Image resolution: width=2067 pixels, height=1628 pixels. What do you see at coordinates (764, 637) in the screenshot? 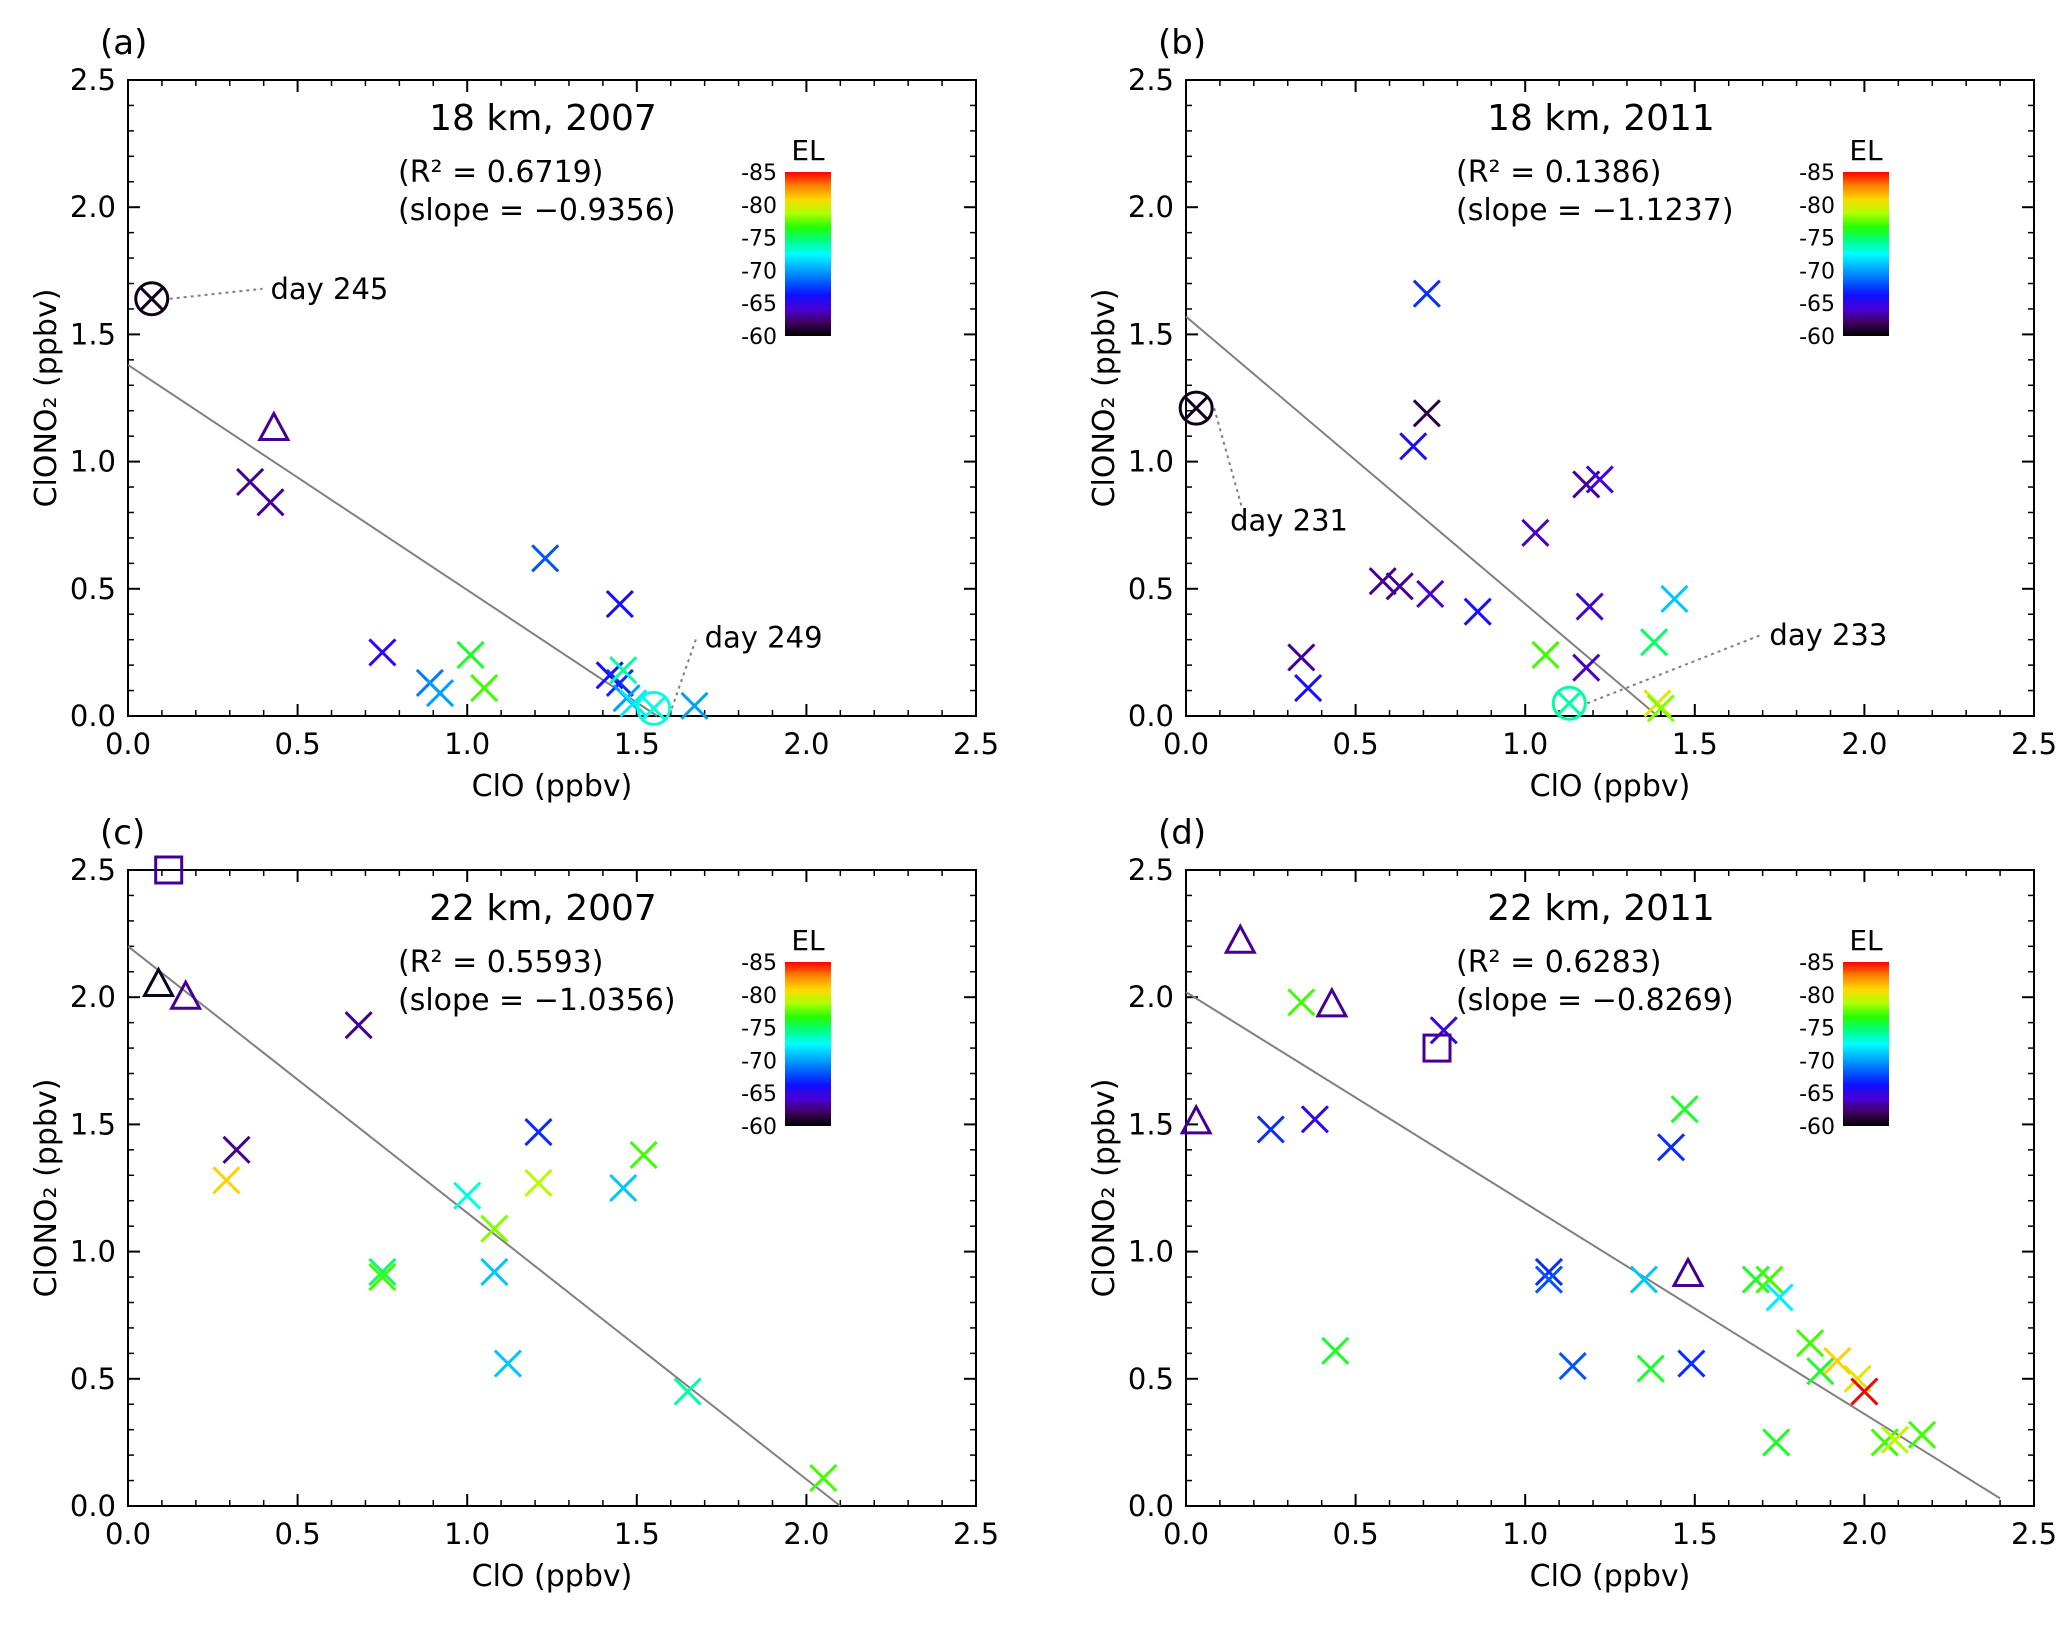
I see `annotation-label: day 249` at bounding box center [764, 637].